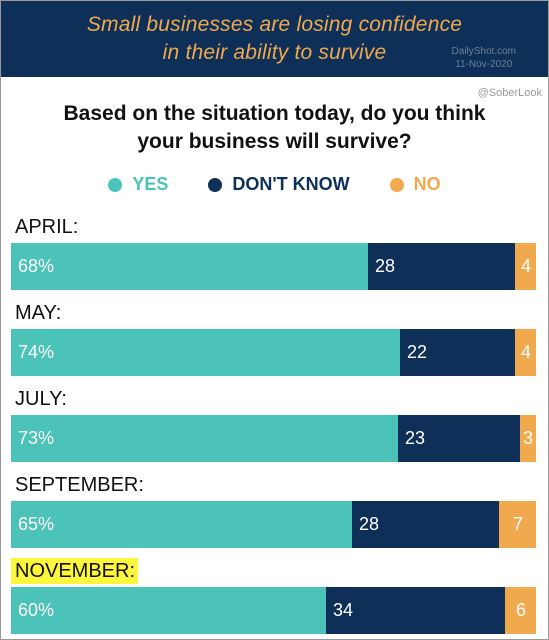 The image size is (549, 640). I want to click on legend-dot-dont-know-icon, so click(215, 184).